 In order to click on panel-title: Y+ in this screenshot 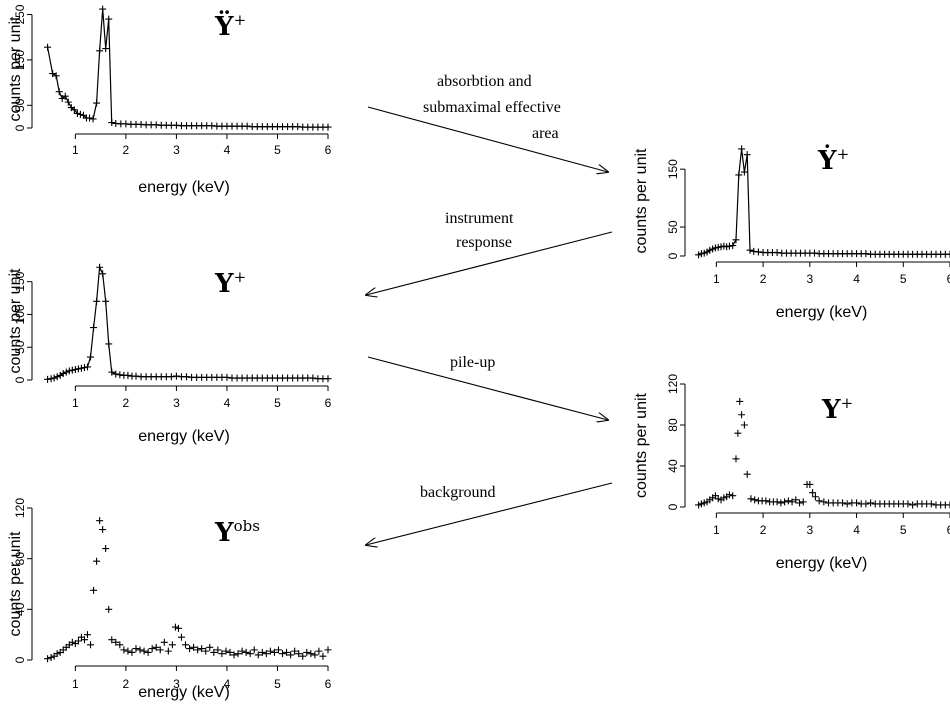, I will do `click(837, 409)`.